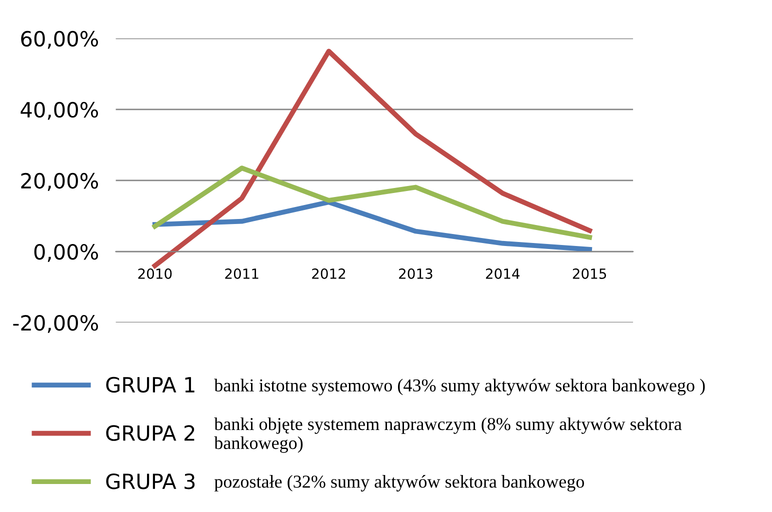 The height and width of the screenshot is (512, 772). Describe the element at coordinates (399, 483) in the screenshot. I see `text: pozostałe (32% sumy aktywów sektora bankowego` at that location.